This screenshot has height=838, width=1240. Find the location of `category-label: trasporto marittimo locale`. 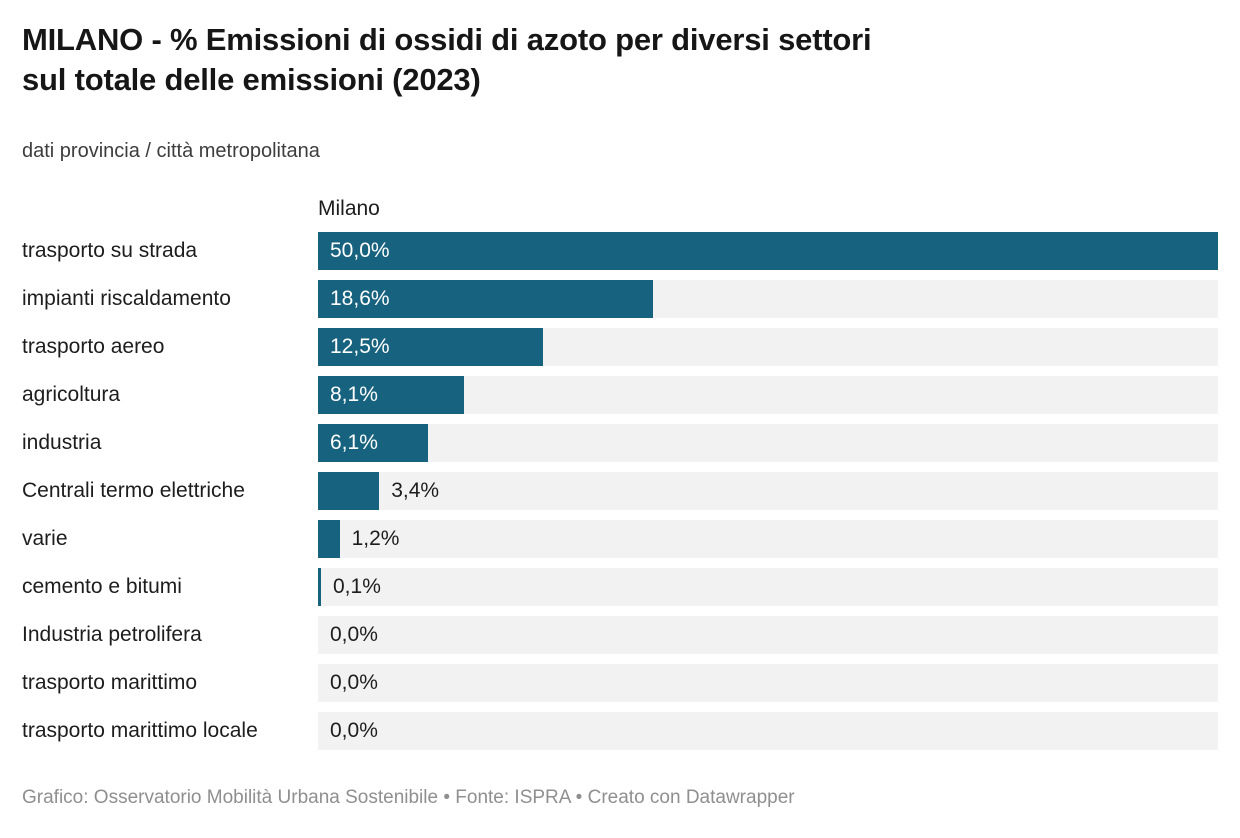

category-label: trasporto marittimo locale is located at coordinates (140, 730).